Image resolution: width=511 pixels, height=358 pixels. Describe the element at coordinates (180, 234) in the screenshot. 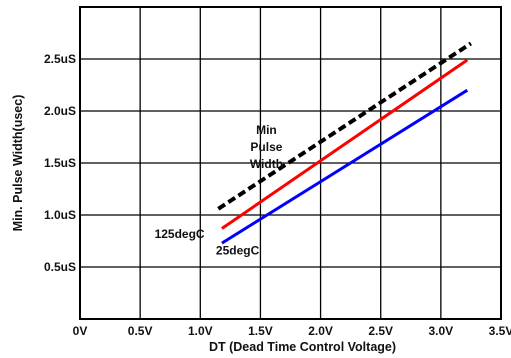

I see `annotation-label: 125degC` at that location.